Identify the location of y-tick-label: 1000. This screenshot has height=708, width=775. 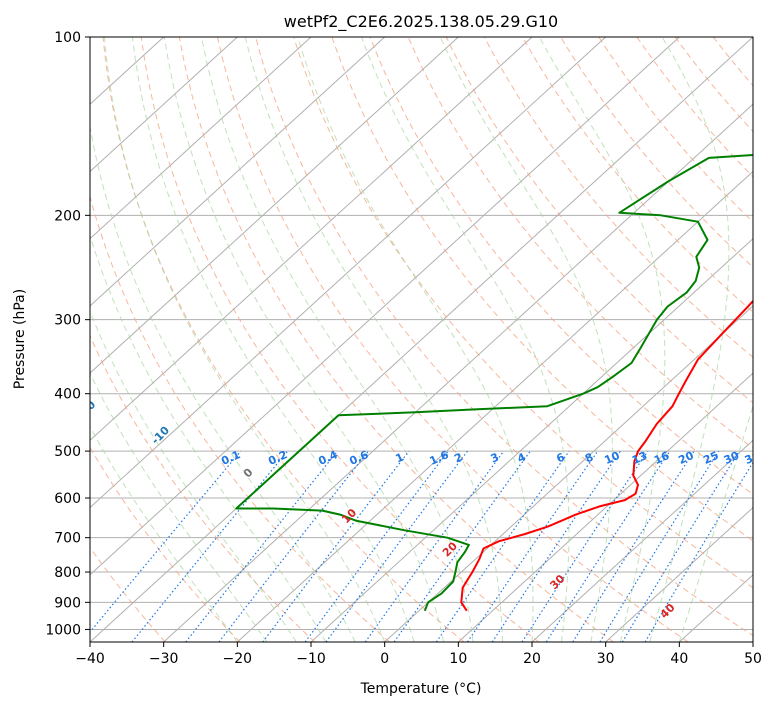
(63, 630).